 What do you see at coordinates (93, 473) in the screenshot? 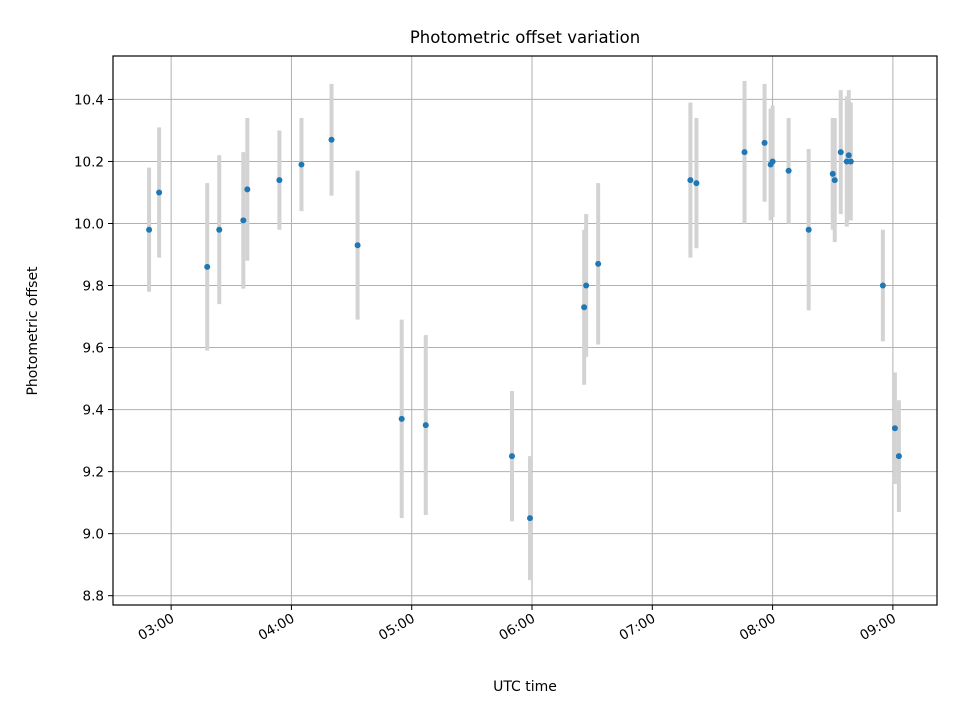
I see `y-tick-label: 9.2` at bounding box center [93, 473].